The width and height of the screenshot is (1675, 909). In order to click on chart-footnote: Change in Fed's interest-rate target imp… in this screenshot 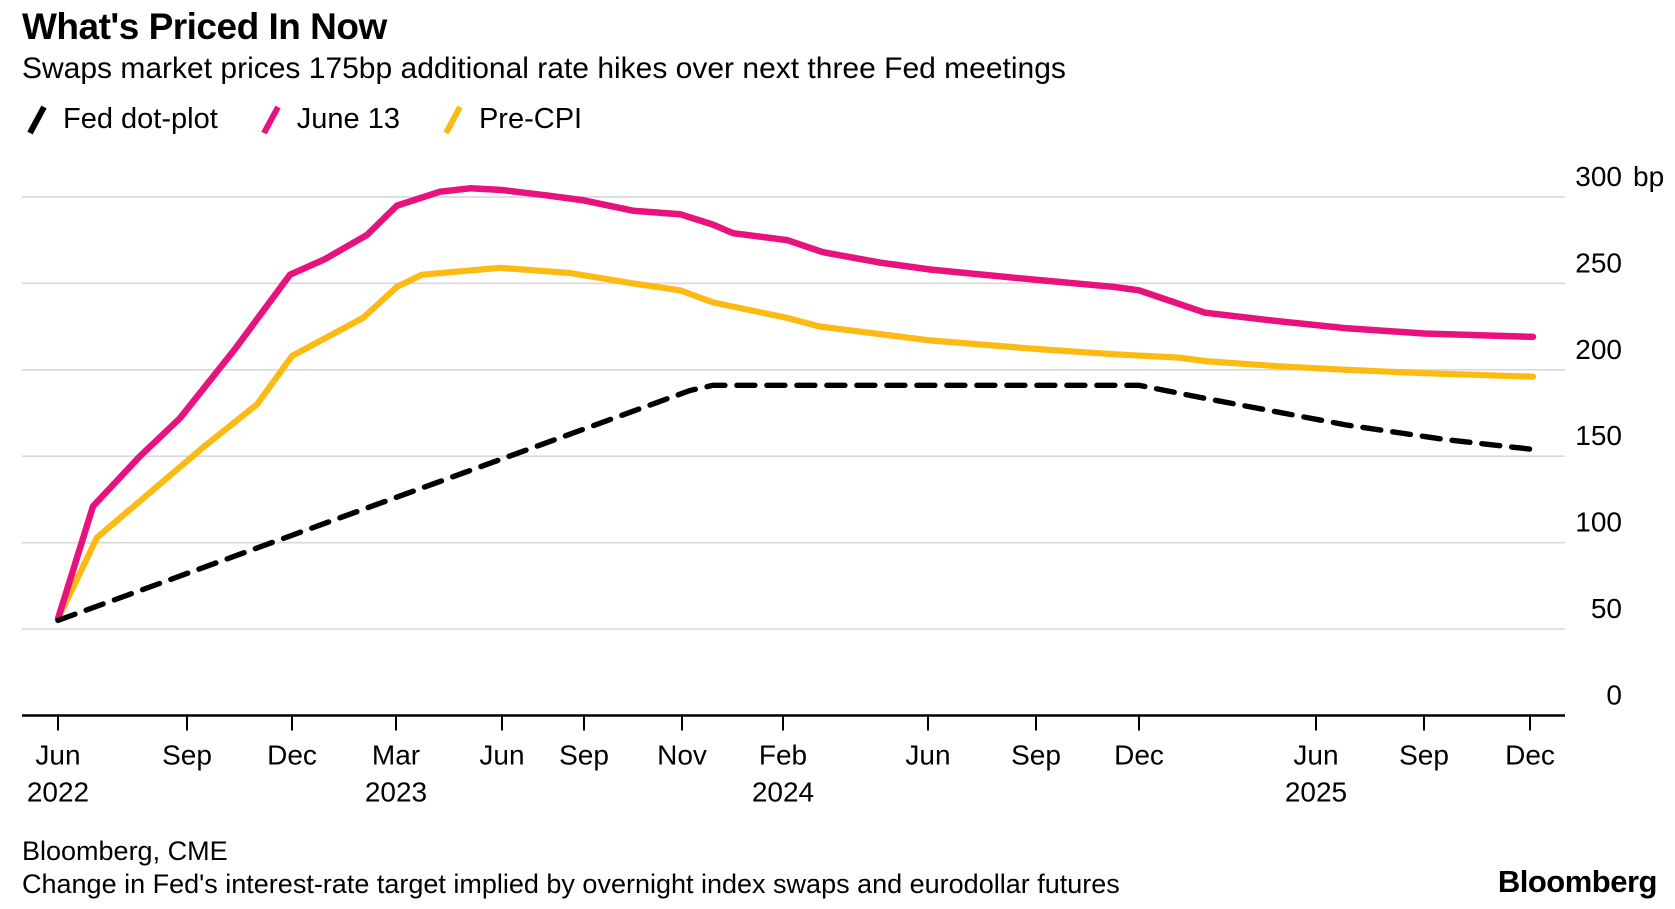, I will do `click(571, 884)`.